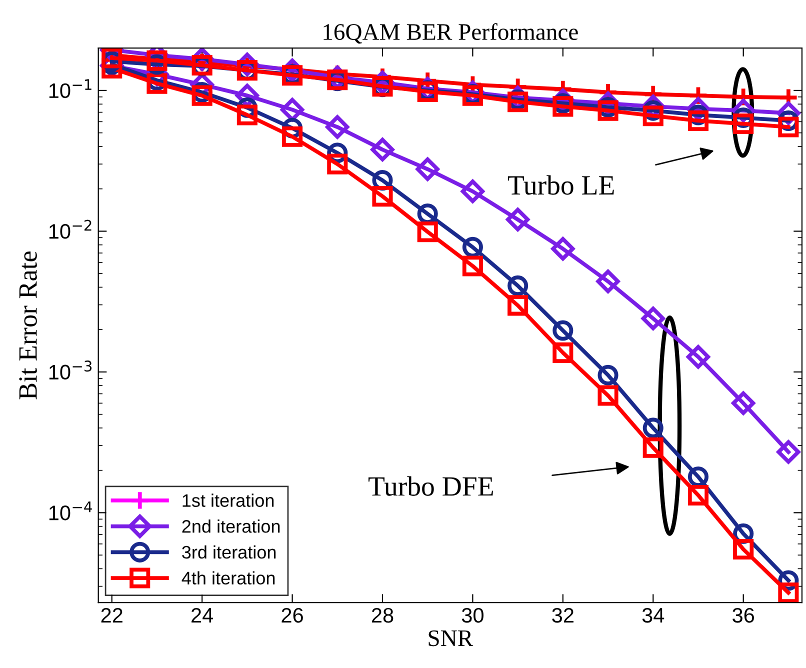 The height and width of the screenshot is (668, 806). I want to click on annotation: Turbo DFE, so click(430, 486).